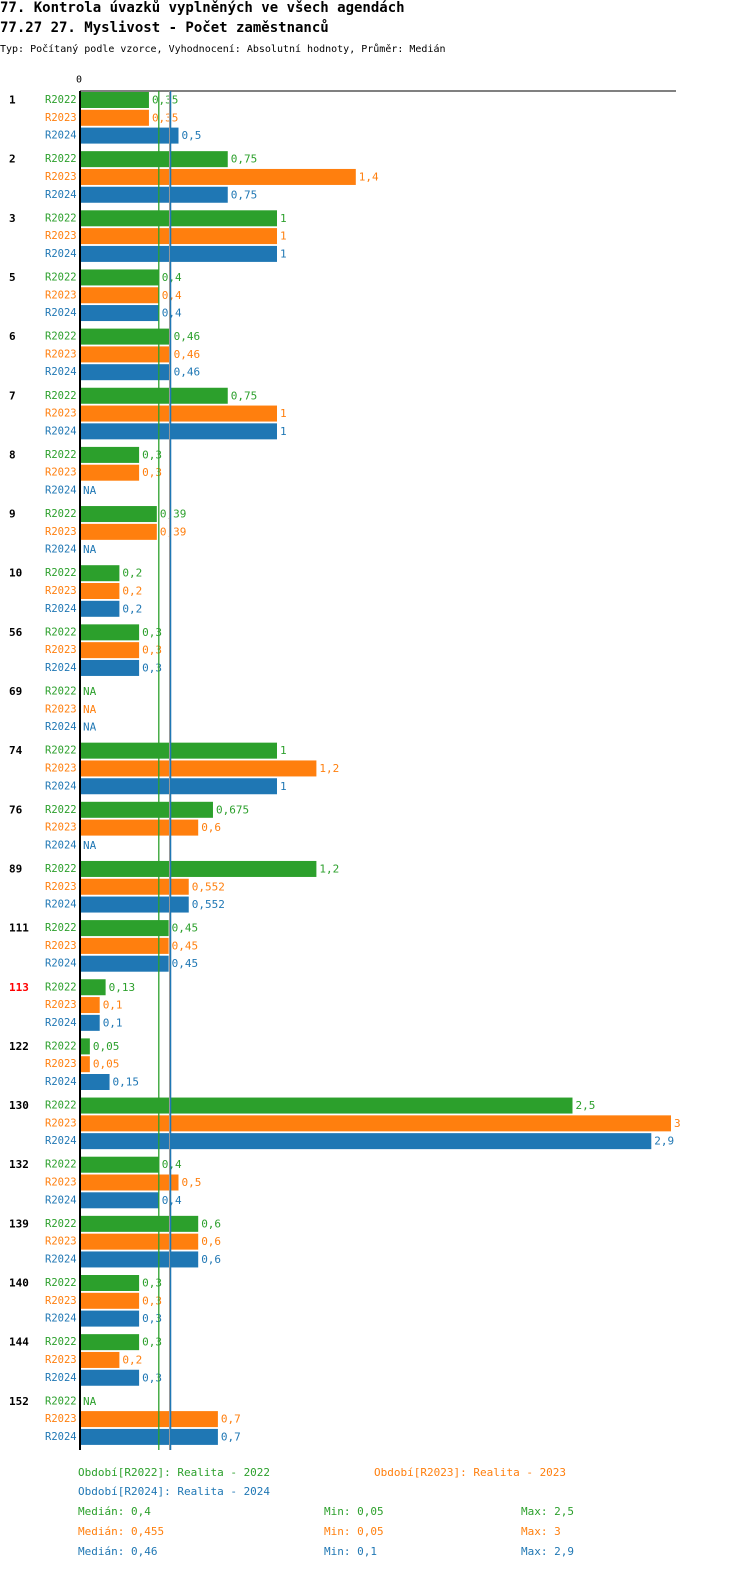 This screenshot has height=1592, width=750. Describe the element at coordinates (16, 632) in the screenshot. I see `category-label: 56` at that location.